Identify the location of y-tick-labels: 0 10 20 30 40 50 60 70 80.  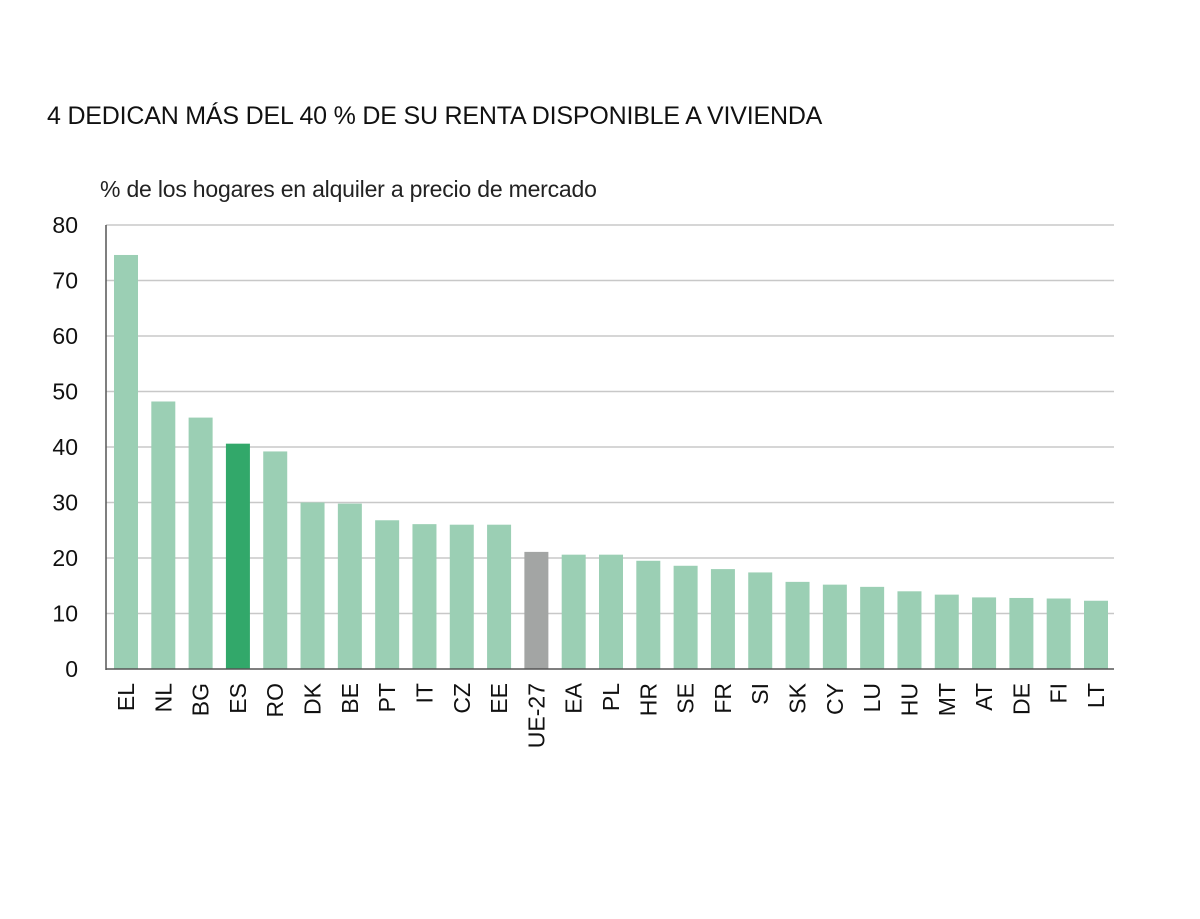
(65, 447).